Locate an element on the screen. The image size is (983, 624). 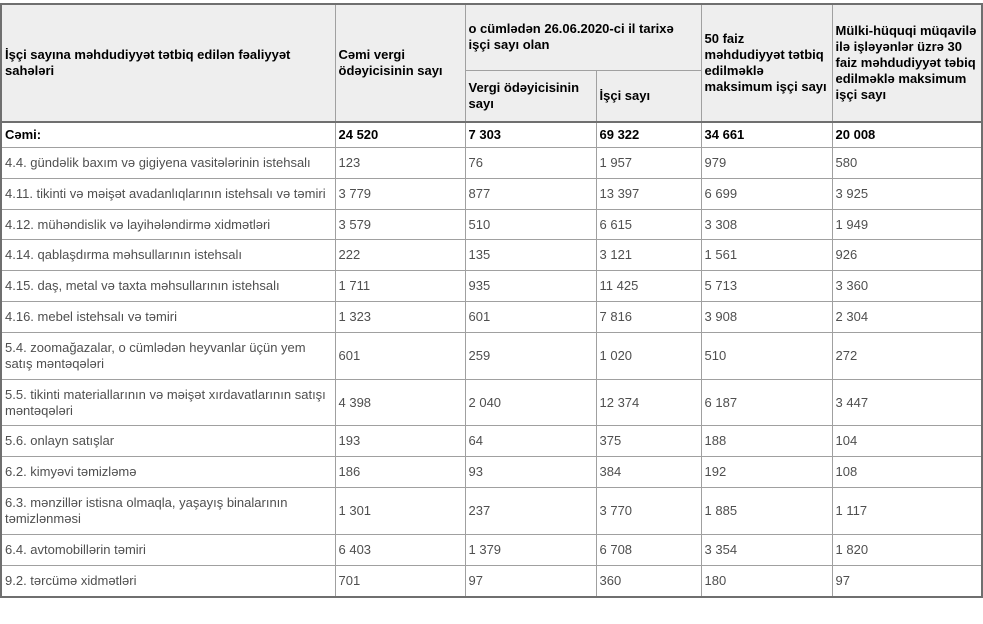
value-cell: 12 374 is located at coordinates (648, 402).